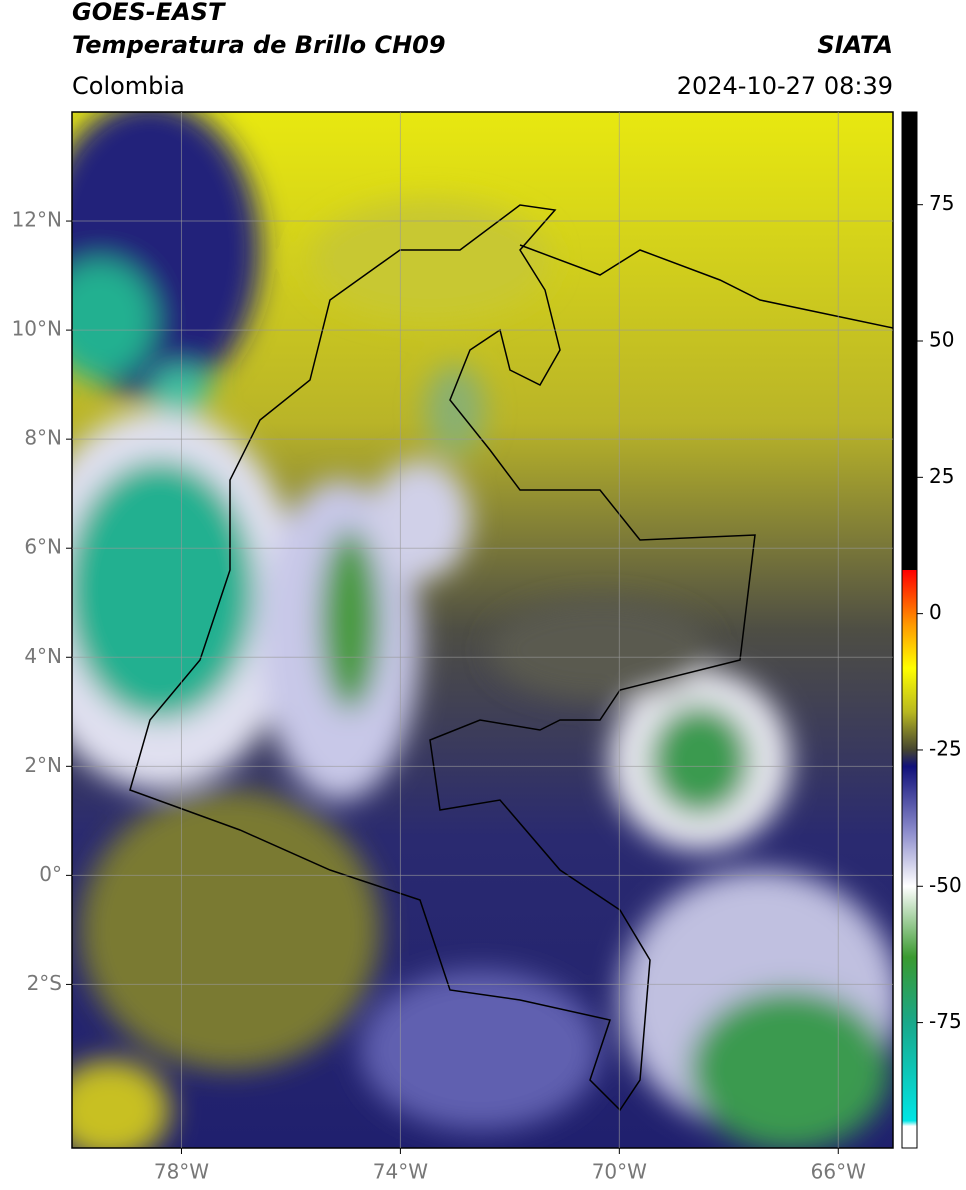 The width and height of the screenshot is (966, 1190). I want to click on colorbar, so click(909, 630).